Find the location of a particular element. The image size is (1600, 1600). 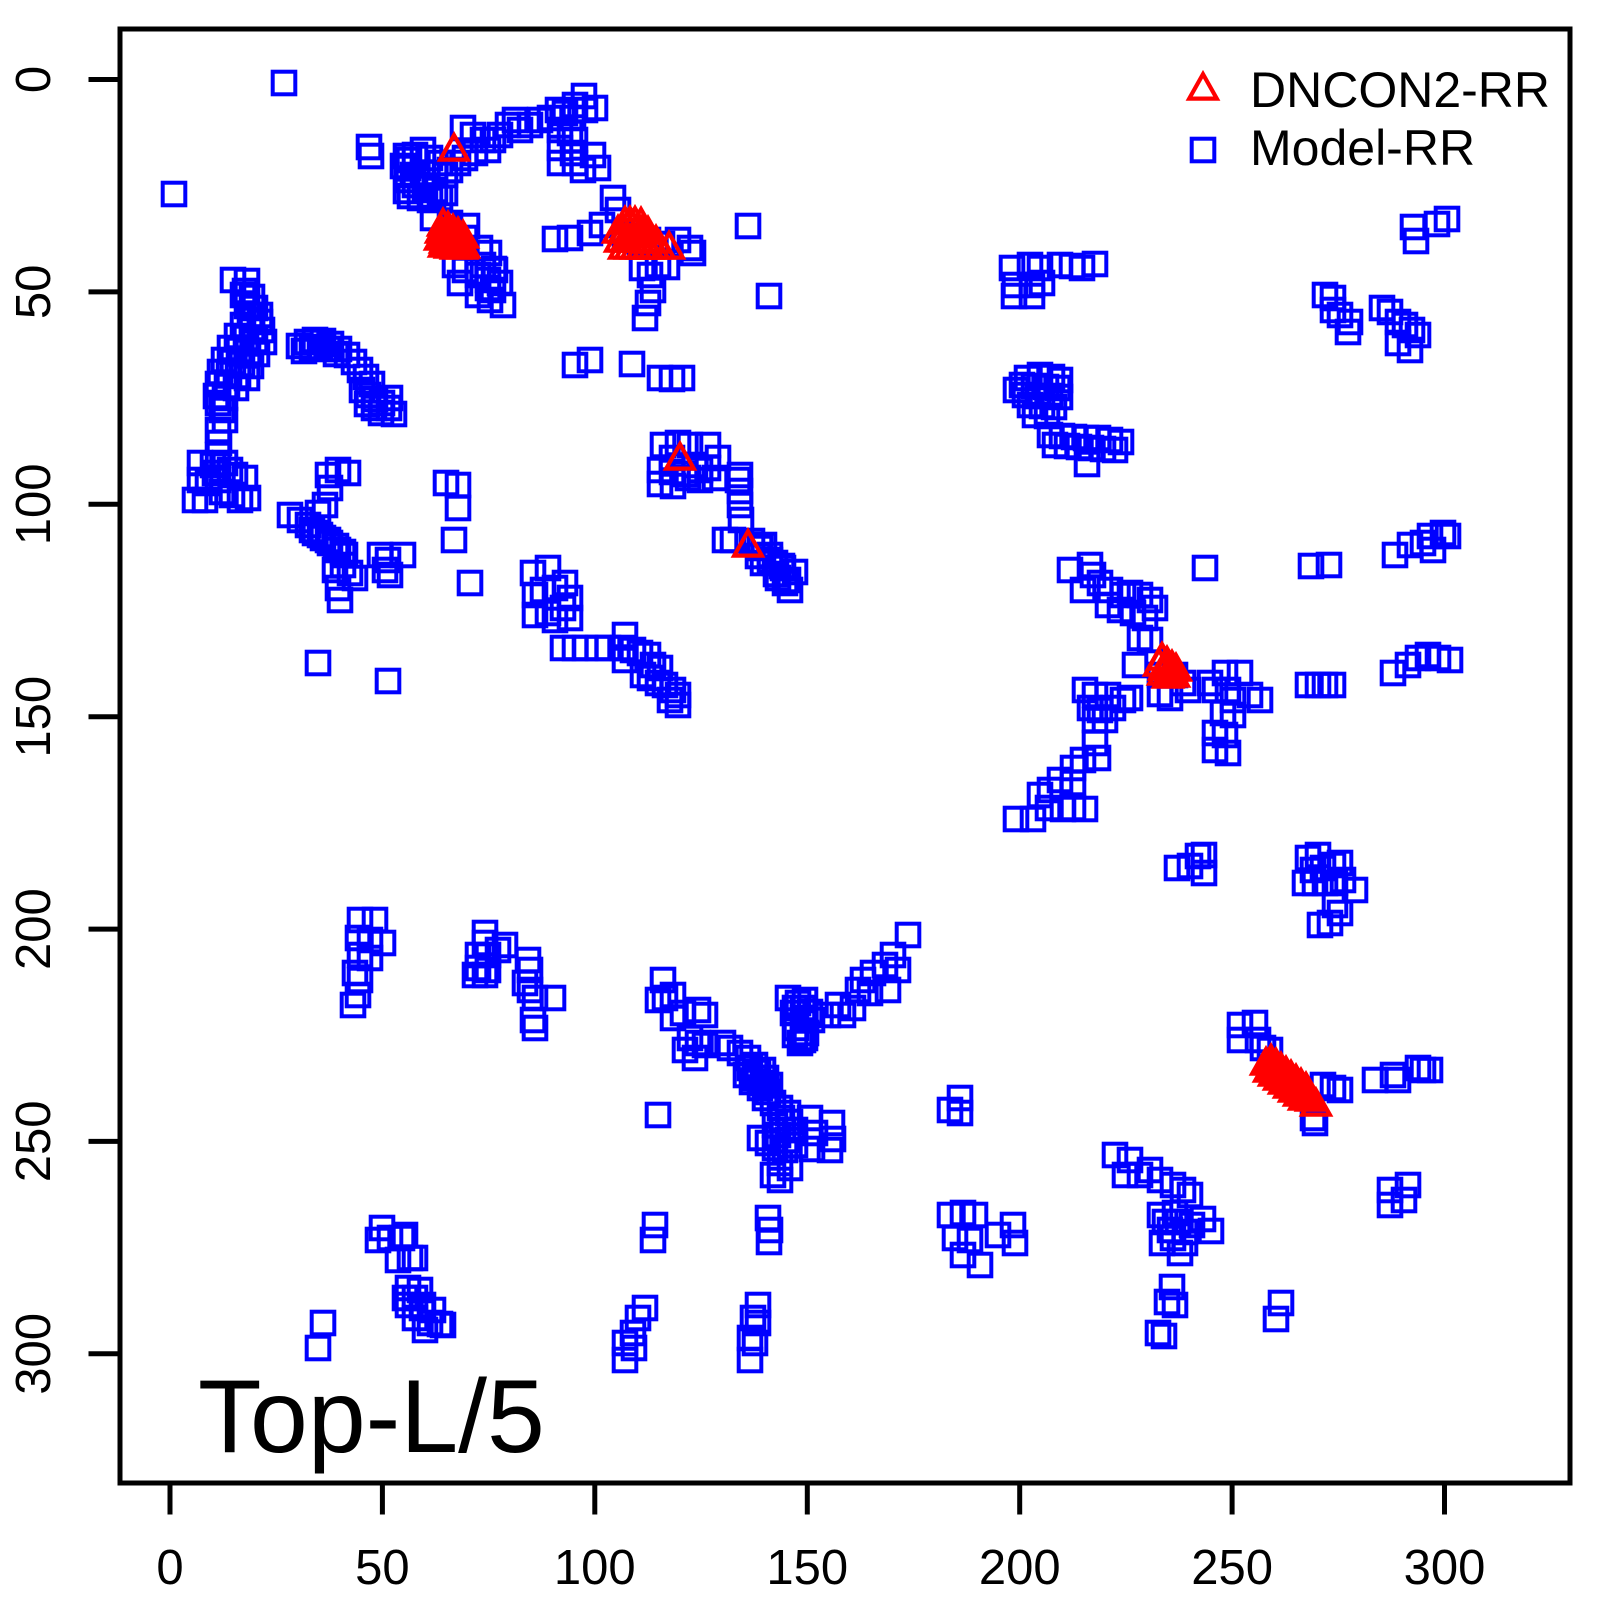

svg-text: Top-L/5 is located at coordinates (371, 1417).